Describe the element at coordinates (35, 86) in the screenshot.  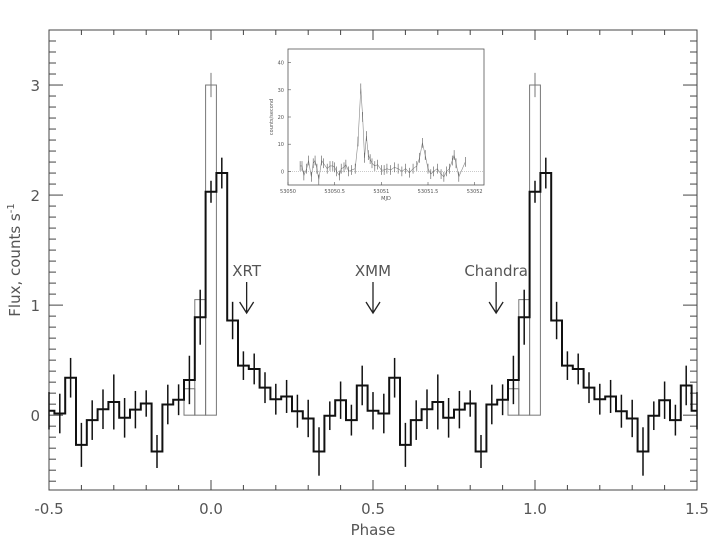
I see `y-tick-label: 3` at that location.